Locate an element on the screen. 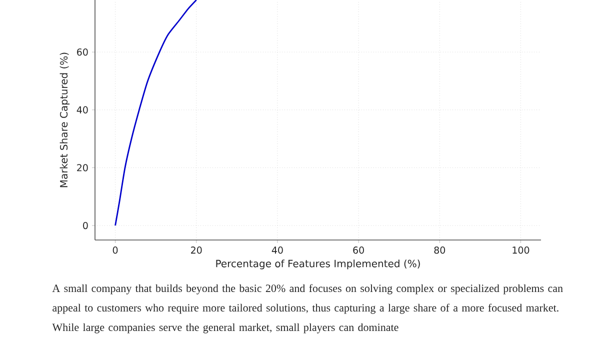  line-series is located at coordinates (156, 113).